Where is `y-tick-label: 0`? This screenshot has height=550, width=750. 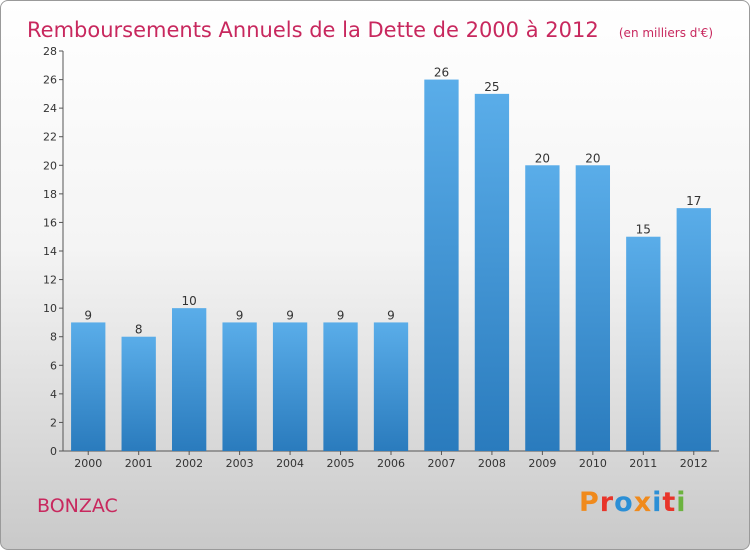 y-tick-label: 0 is located at coordinates (53, 451).